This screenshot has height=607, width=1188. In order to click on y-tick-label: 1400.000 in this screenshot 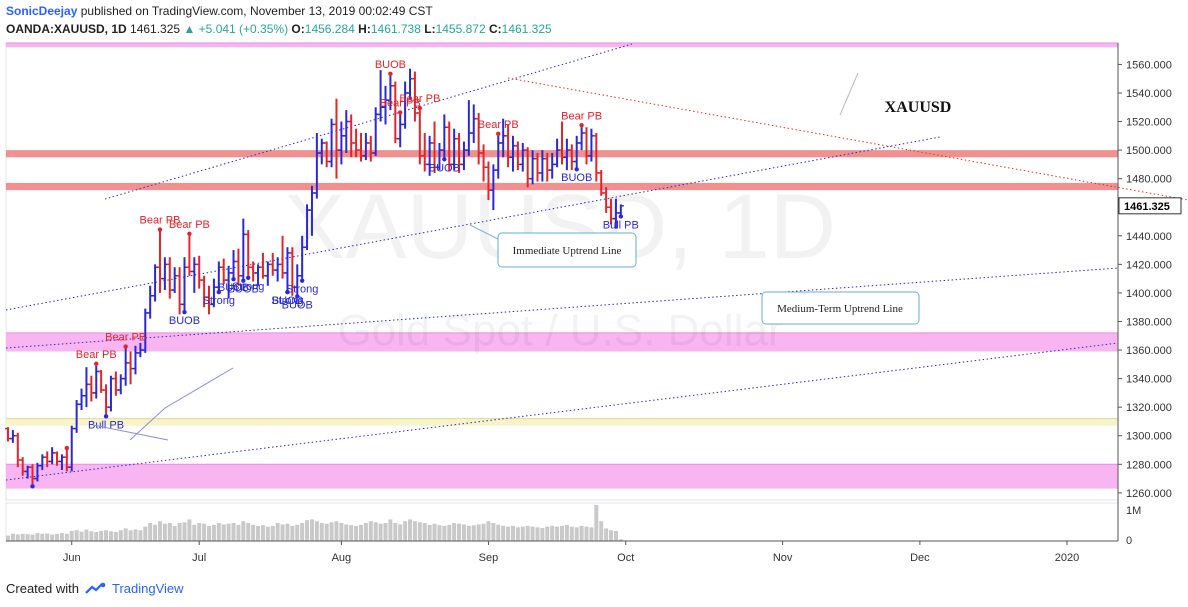, I will do `click(1149, 294)`.